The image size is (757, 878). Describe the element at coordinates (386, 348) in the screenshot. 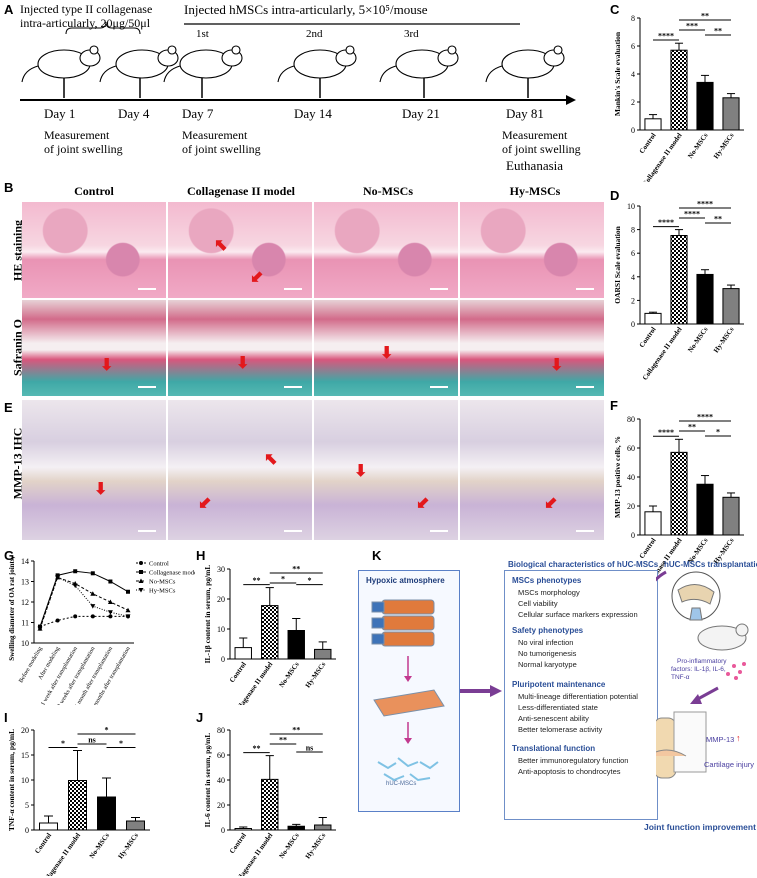

I see `safranin-image-no-mscs: ⬇` at that location.